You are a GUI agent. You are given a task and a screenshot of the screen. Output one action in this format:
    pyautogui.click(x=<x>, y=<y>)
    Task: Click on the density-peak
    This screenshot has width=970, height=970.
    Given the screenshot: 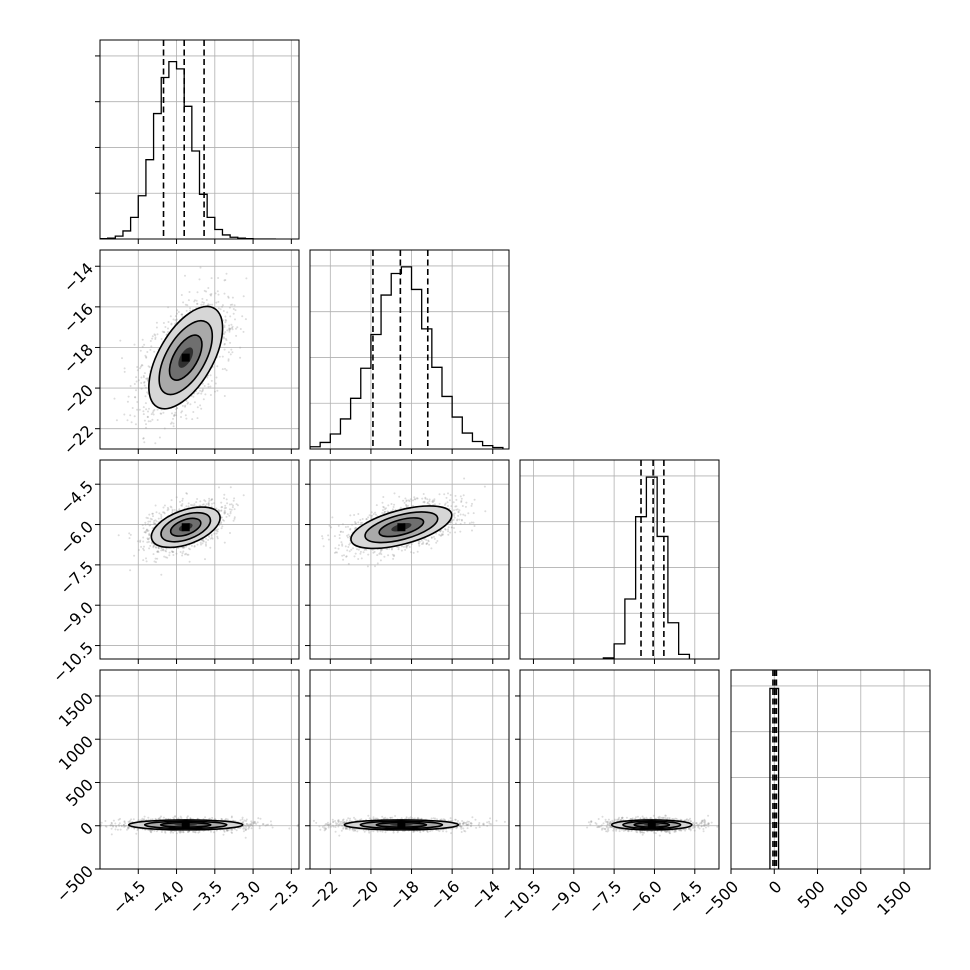 What is the action you would take?
    pyautogui.click(x=185, y=357)
    